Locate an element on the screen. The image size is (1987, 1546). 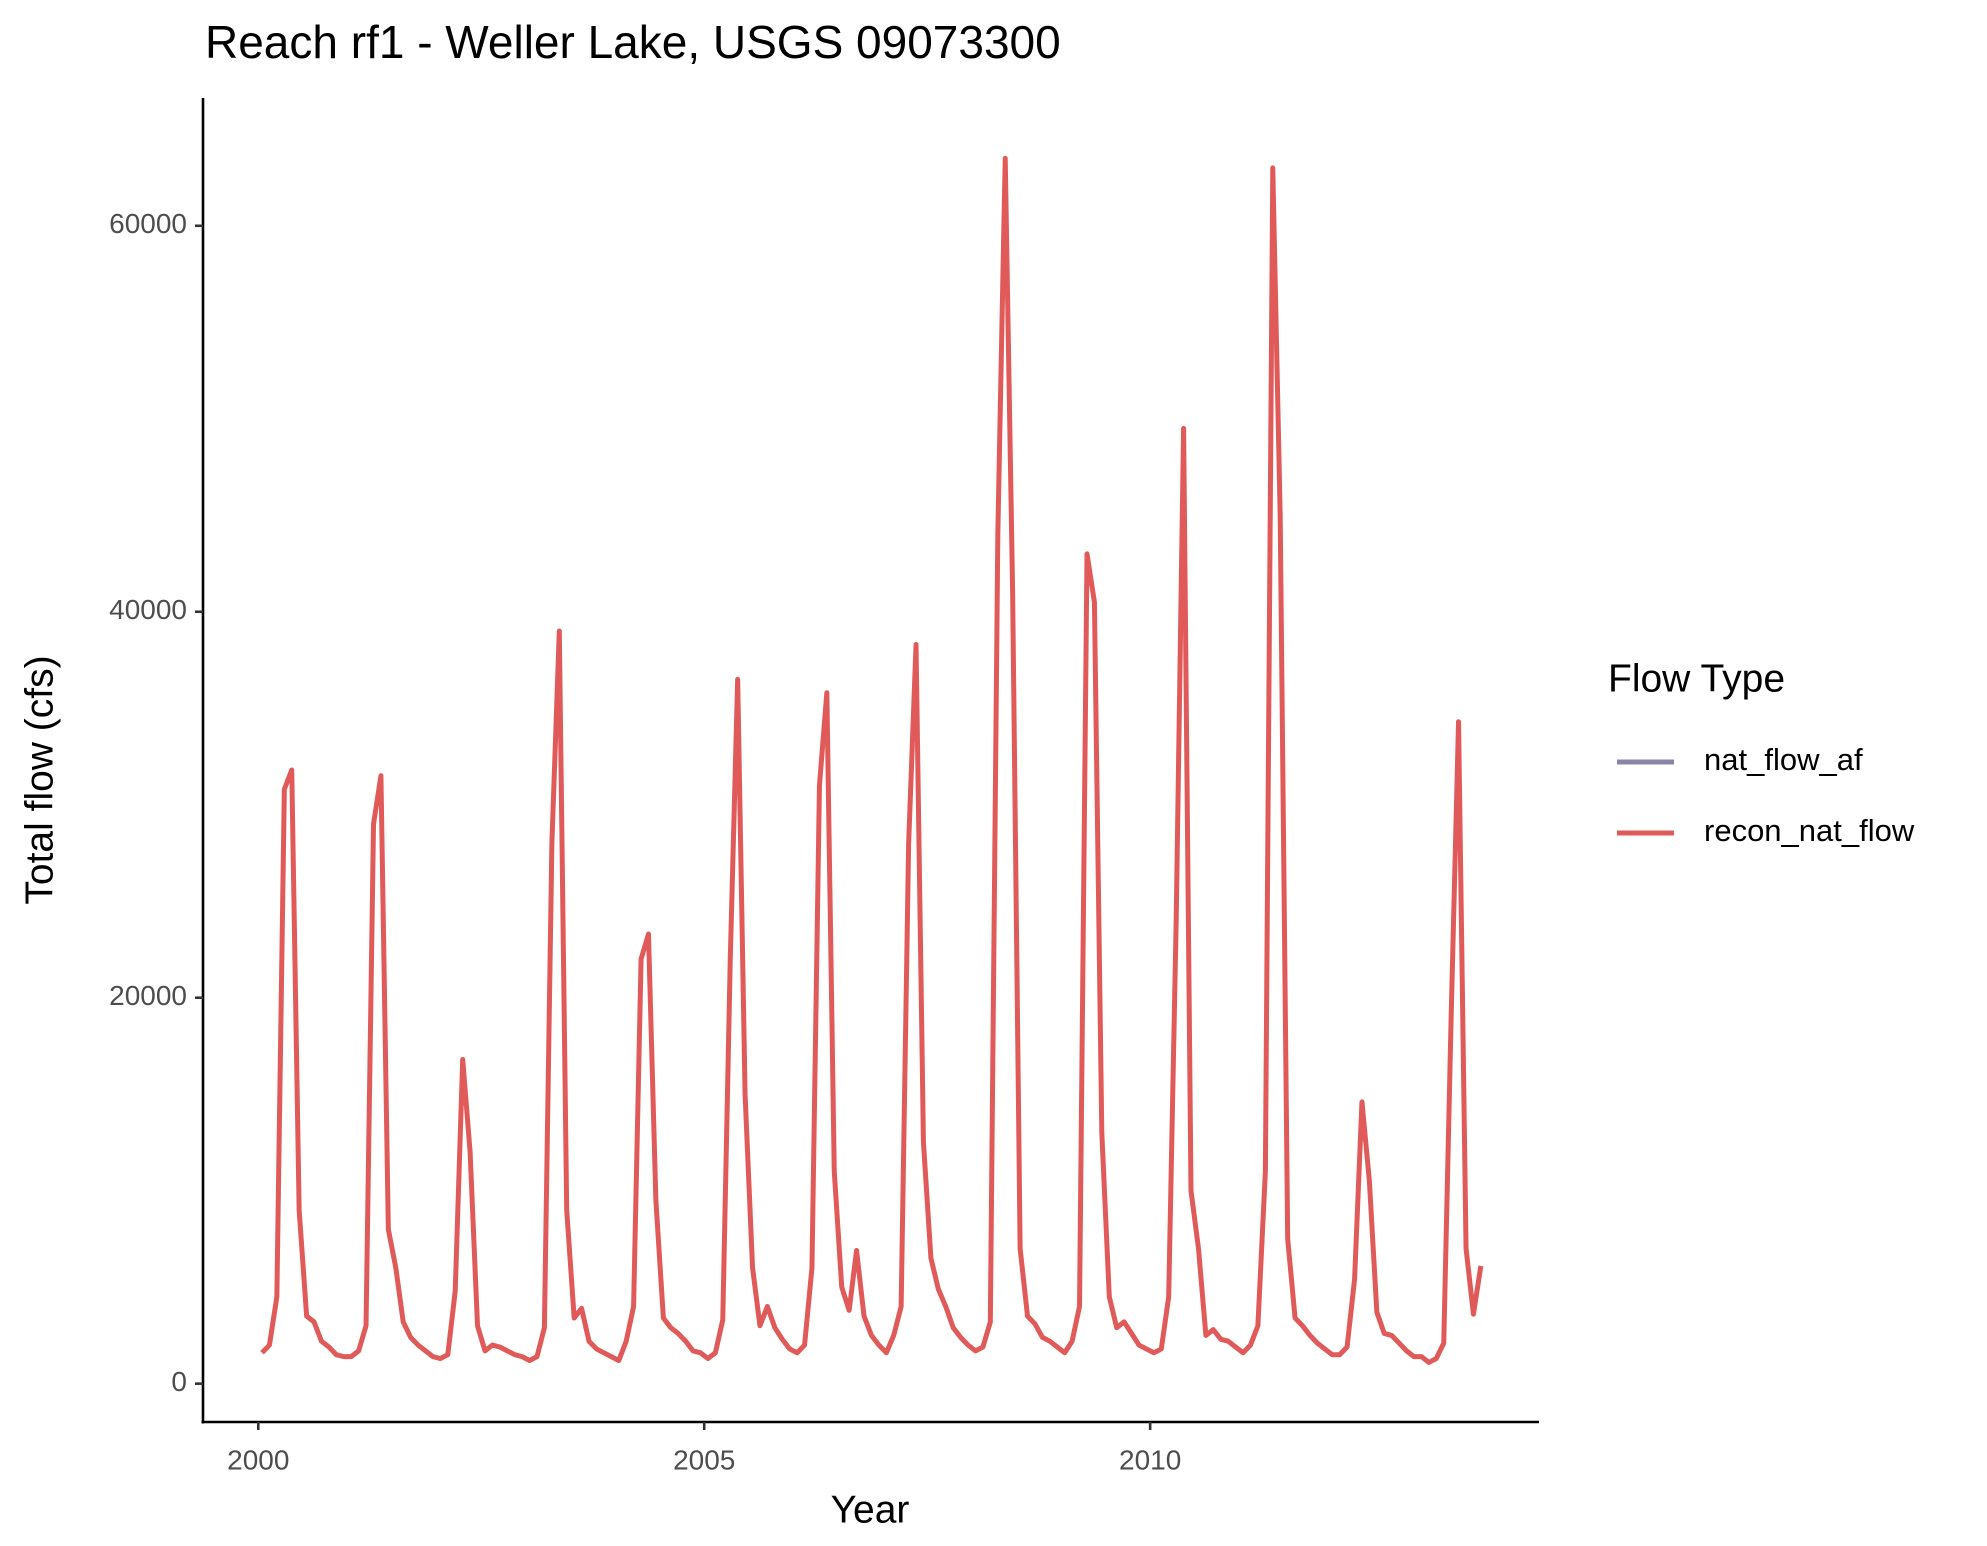
y-tick-label: 0 is located at coordinates (179, 1381).